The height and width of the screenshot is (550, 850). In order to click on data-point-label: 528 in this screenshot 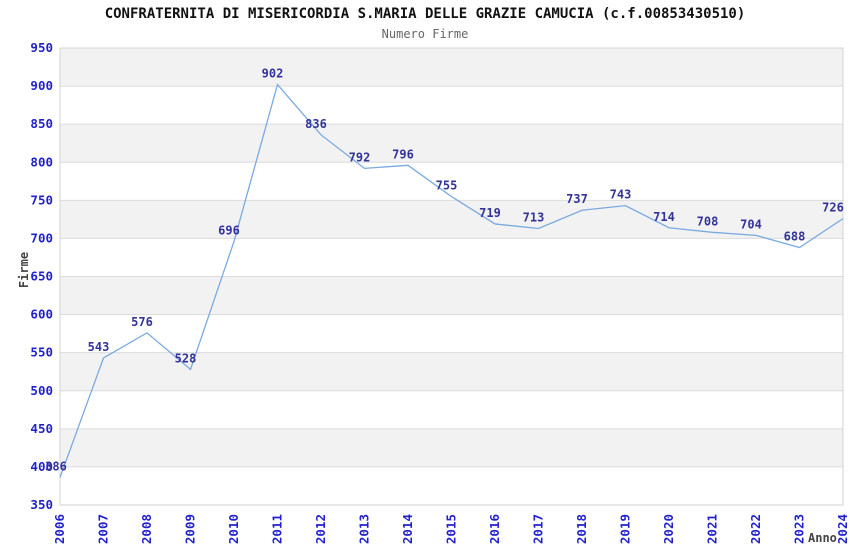, I will do `click(186, 358)`.